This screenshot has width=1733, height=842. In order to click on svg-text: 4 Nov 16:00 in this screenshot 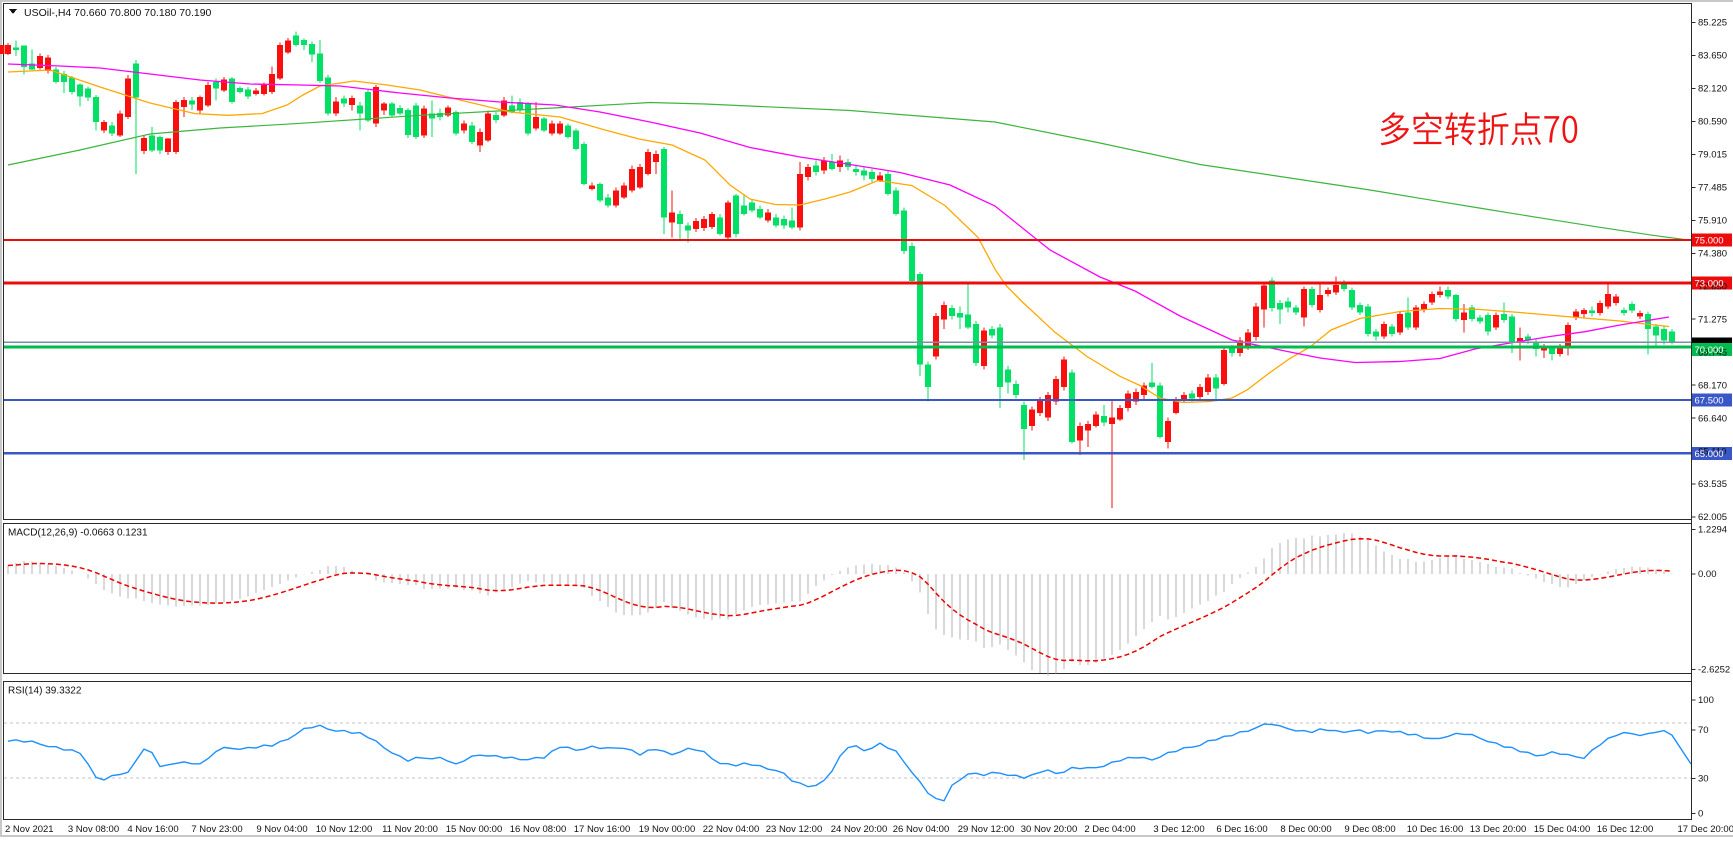, I will do `click(152, 829)`.